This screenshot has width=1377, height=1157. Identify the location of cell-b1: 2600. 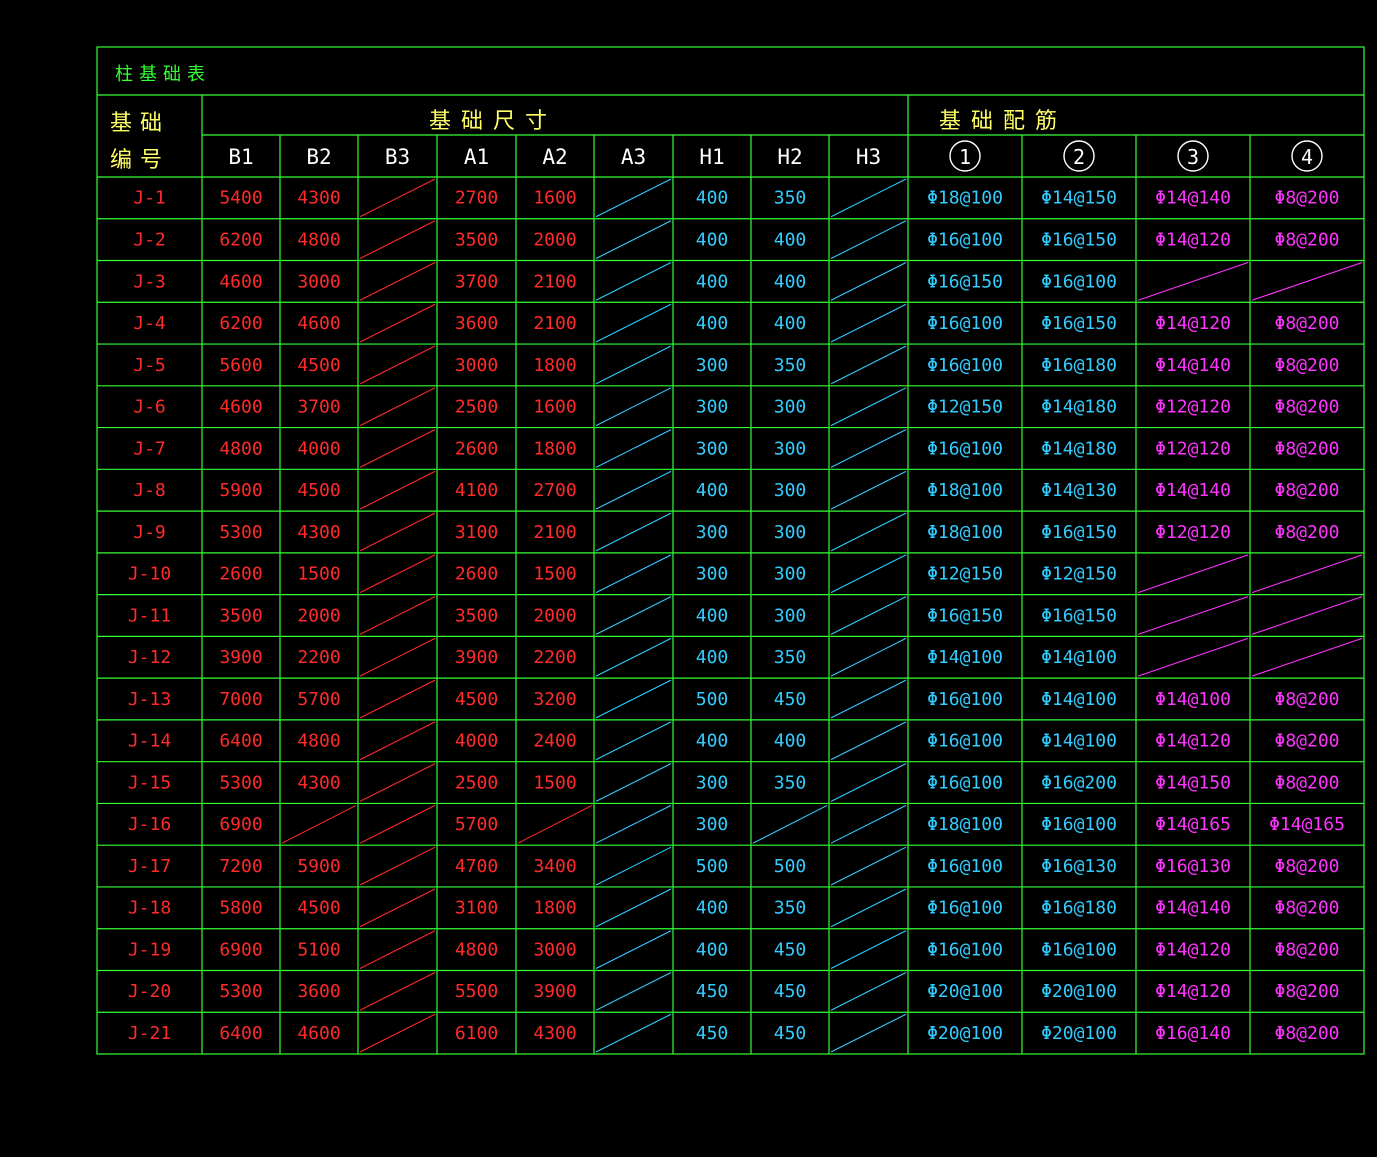
(240, 574).